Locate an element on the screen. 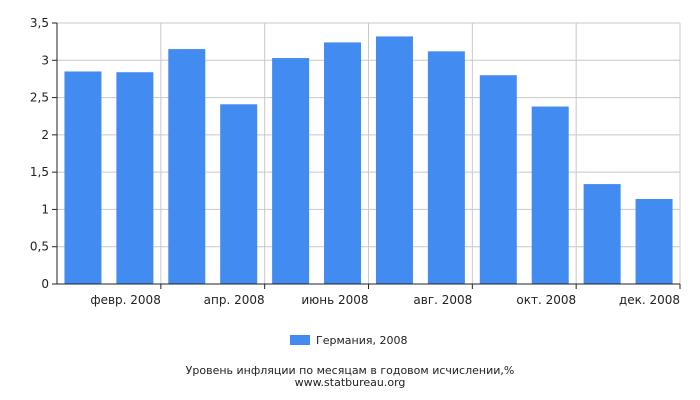  x-tick-label: июнь 2008 is located at coordinates (334, 300).